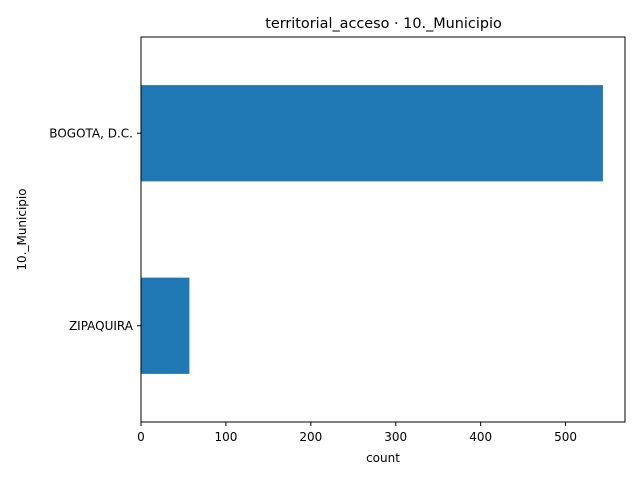  Describe the element at coordinates (357, 433) in the screenshot. I see `x-axis: 0 100 200 300 400 500` at that location.